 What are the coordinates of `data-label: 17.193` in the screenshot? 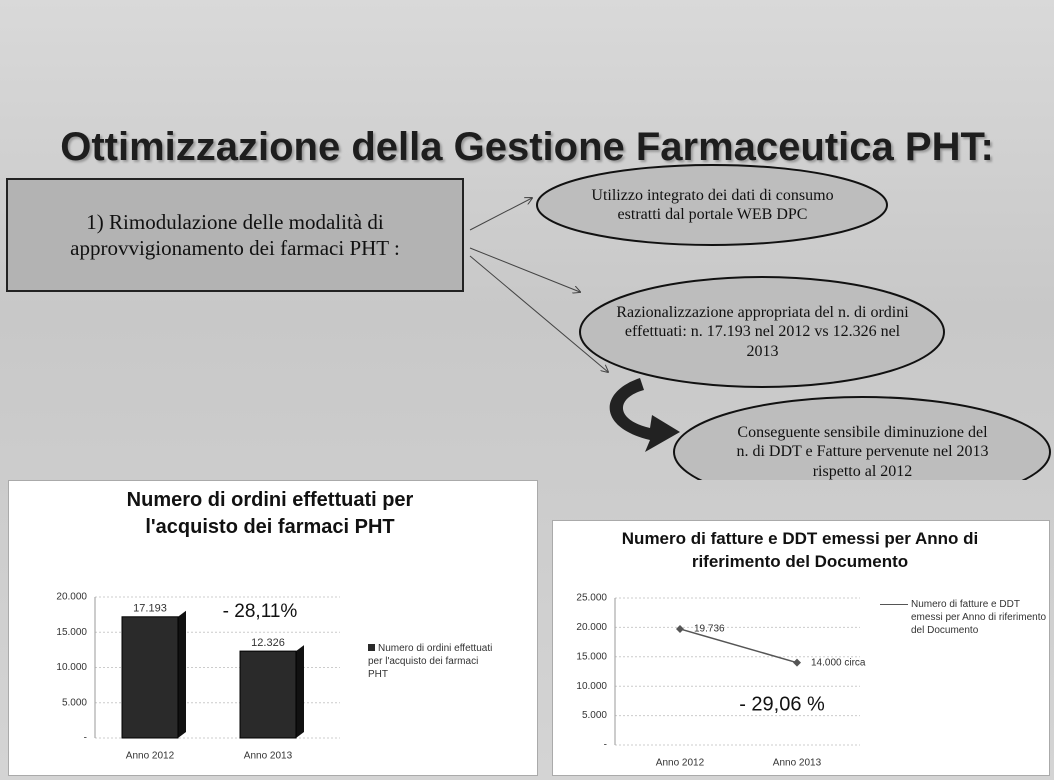 It's located at (150, 609).